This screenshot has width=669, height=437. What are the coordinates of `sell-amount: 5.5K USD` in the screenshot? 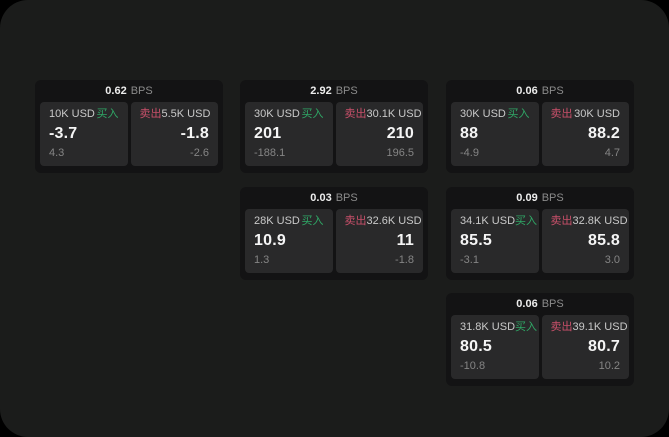 It's located at (186, 114).